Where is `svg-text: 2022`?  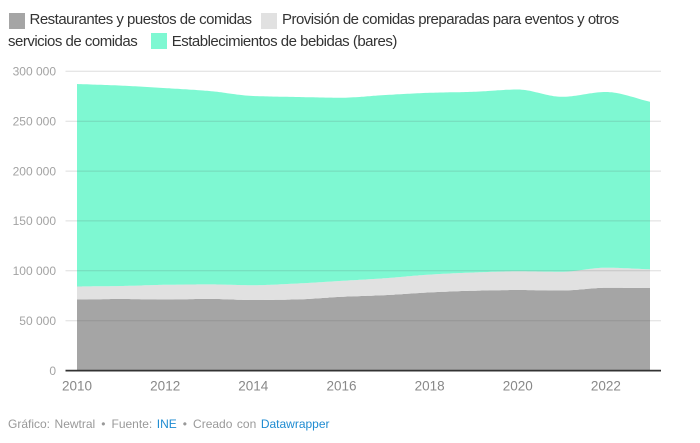
svg-text: 2022 is located at coordinates (606, 386).